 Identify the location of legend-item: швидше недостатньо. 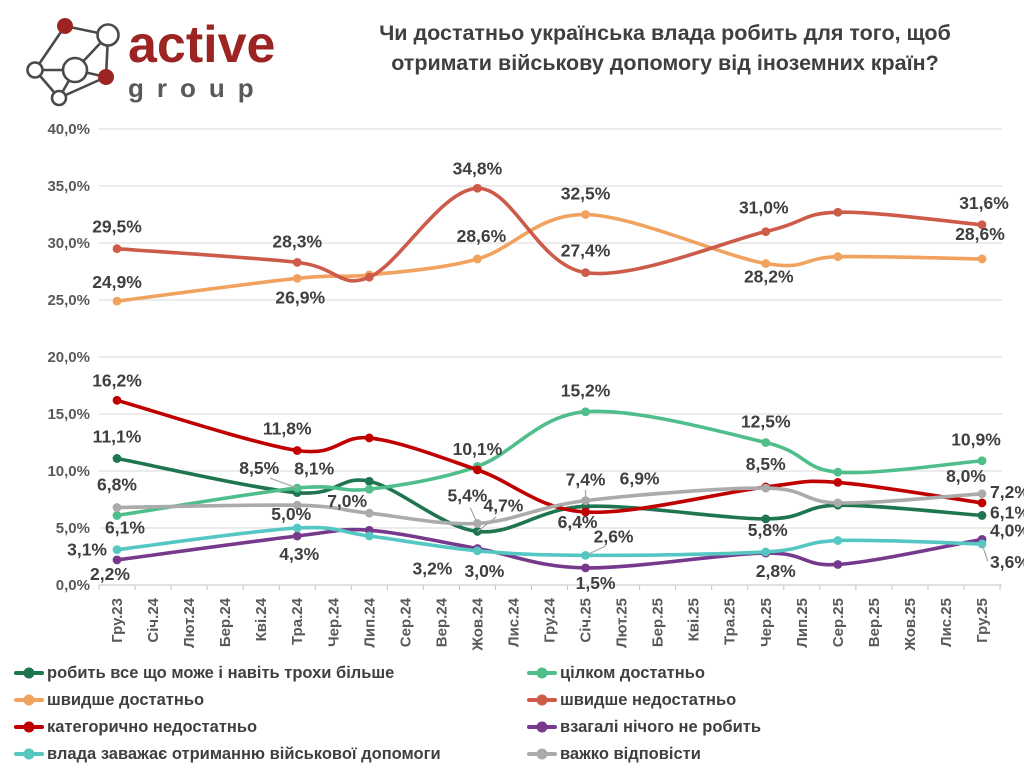
(631, 700).